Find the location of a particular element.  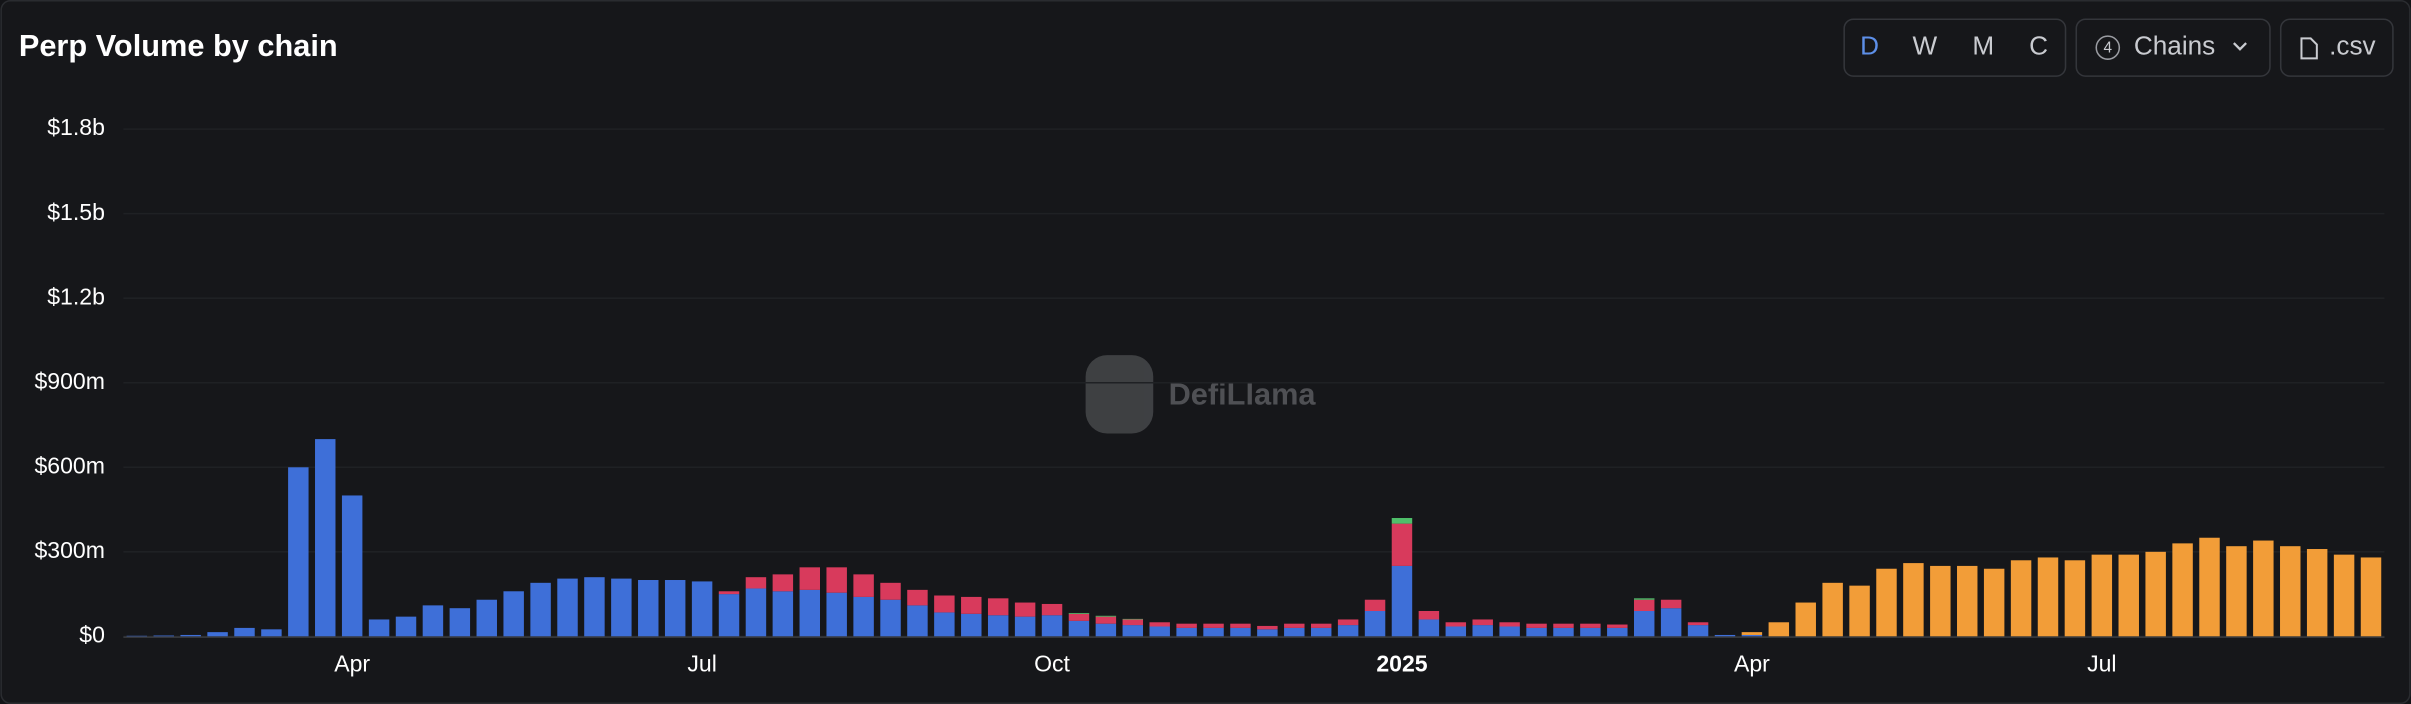

chevron-icon is located at coordinates (2240, 46).